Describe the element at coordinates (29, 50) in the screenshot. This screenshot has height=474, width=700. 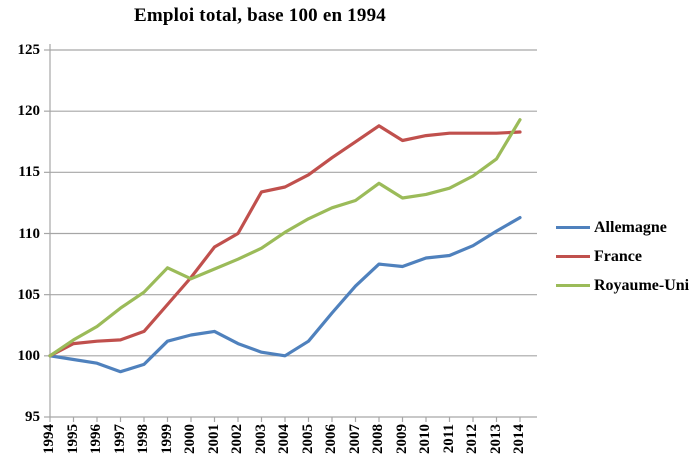
I see `y-axis-tick-label: 125` at that location.